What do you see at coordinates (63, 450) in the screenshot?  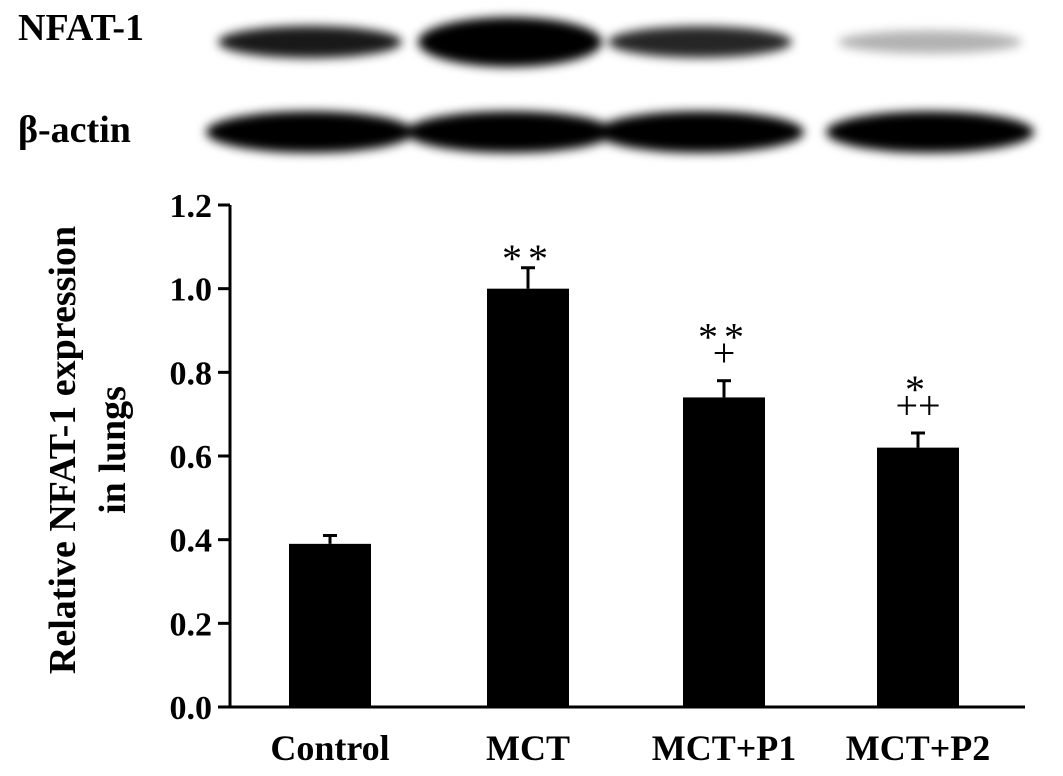 I see `y-axis-label-line1: Relative NFAT-1 expression` at bounding box center [63, 450].